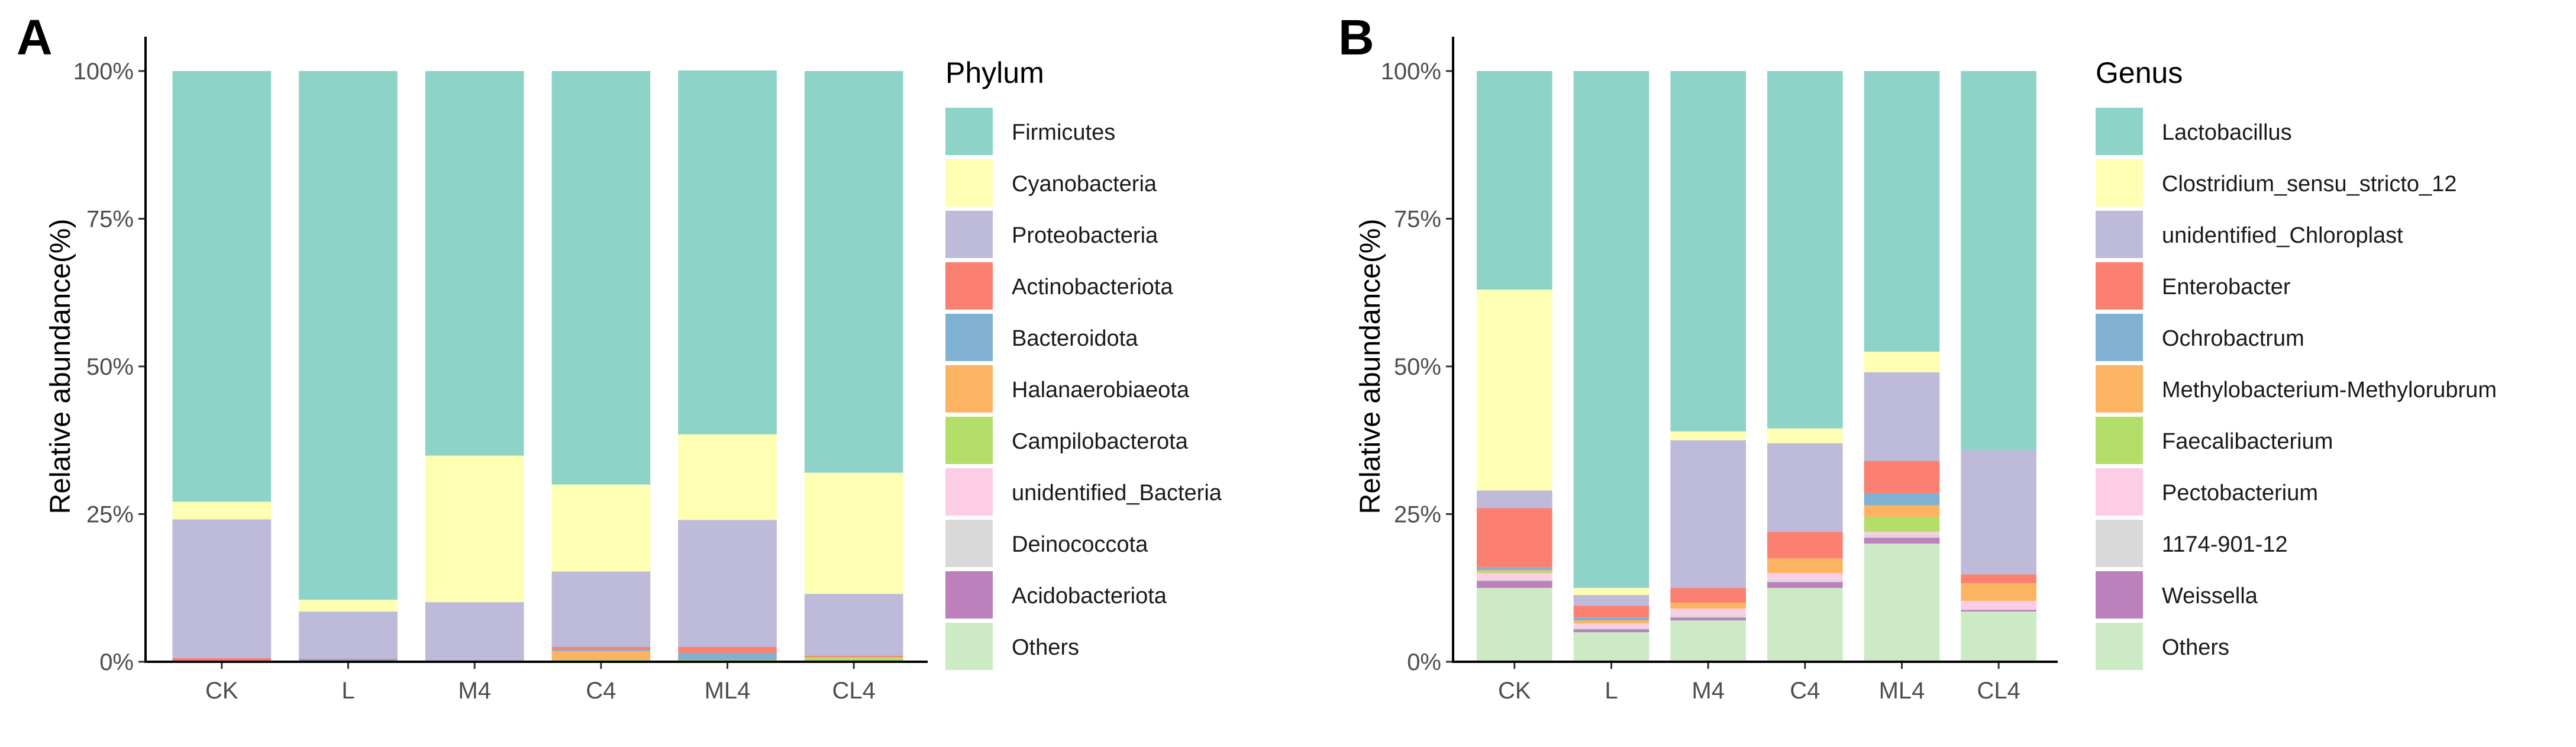 The image size is (2576, 747). What do you see at coordinates (1708, 595) in the screenshot?
I see `bar-segment-m4-enterobacter` at bounding box center [1708, 595].